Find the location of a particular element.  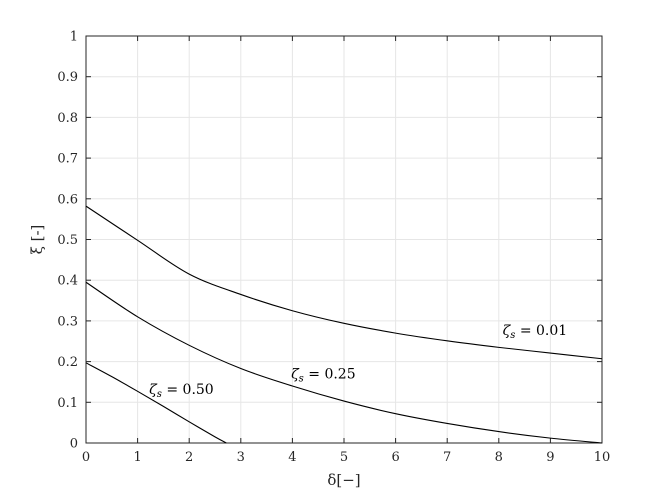

x-tick-label: 5 is located at coordinates (344, 457).